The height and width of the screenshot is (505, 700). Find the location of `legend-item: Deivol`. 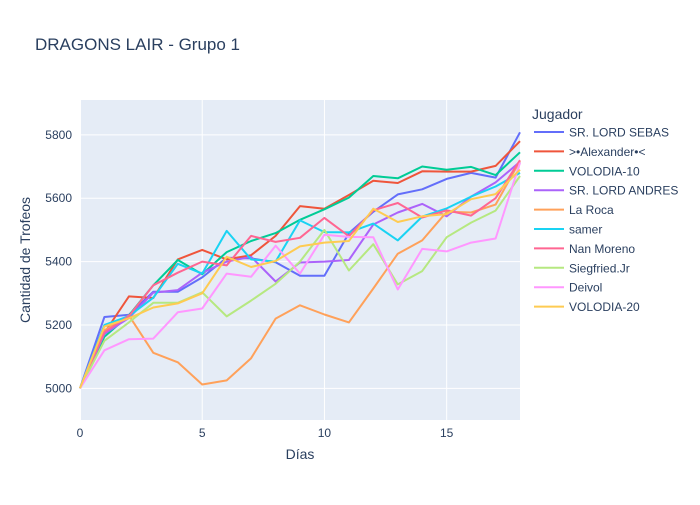

legend-item: Deivol is located at coordinates (568, 288).